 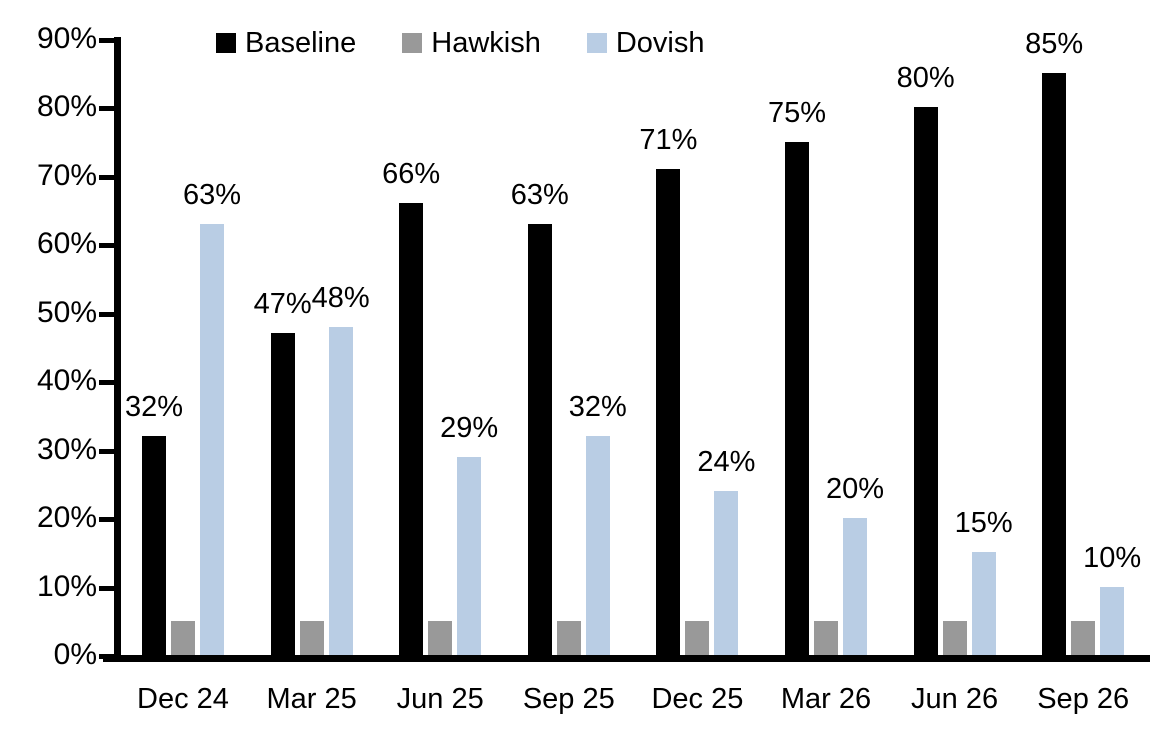 I want to click on y-axis-tick-label: 30%, so click(x=66, y=449).